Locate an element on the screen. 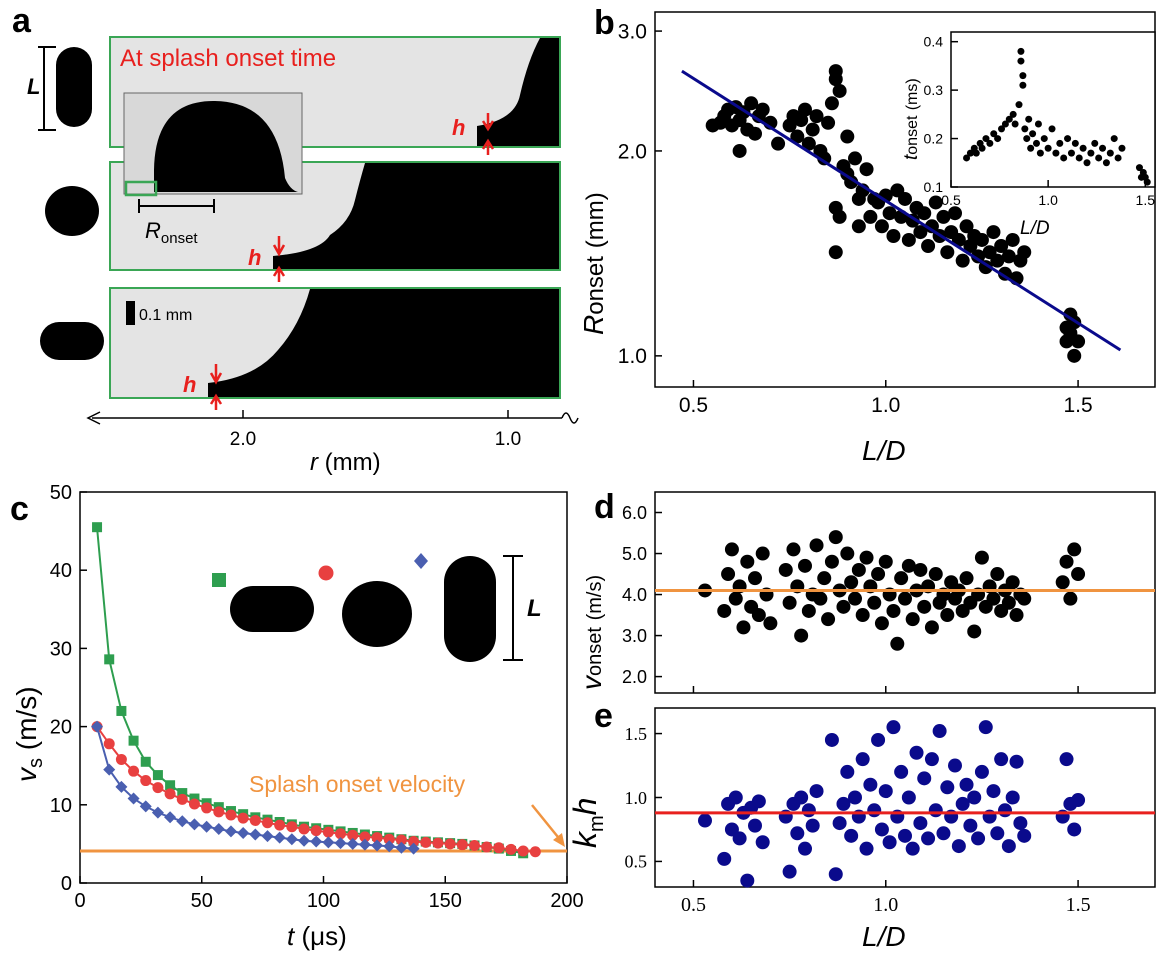 This screenshot has height=959, width=1161. plot-b-inset-yaxis: 0.1 0.2 0.3 0.4 is located at coordinates (941, 114).